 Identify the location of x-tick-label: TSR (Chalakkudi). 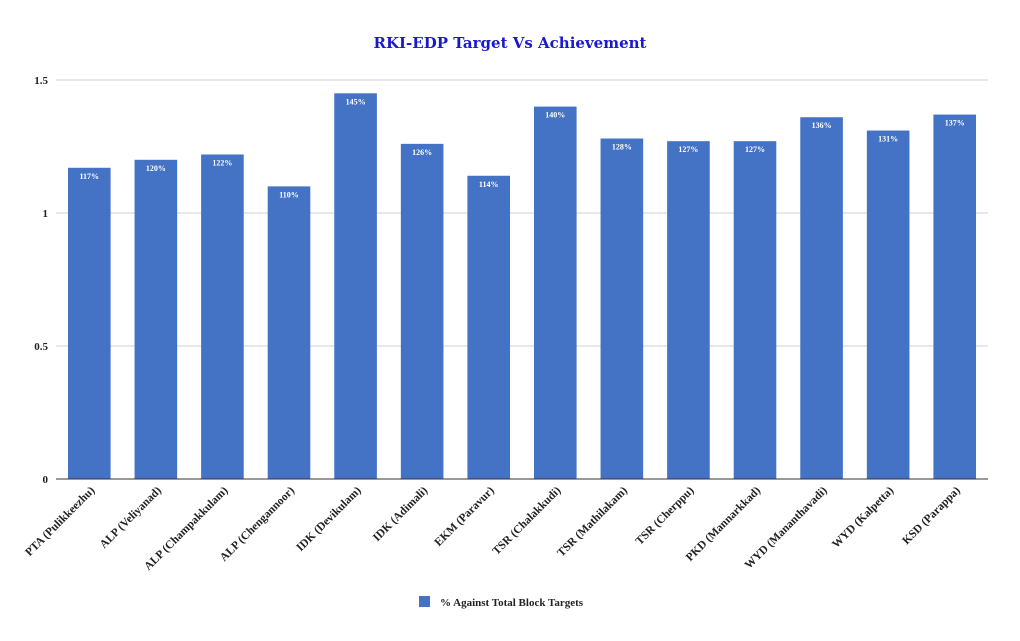
(527, 521).